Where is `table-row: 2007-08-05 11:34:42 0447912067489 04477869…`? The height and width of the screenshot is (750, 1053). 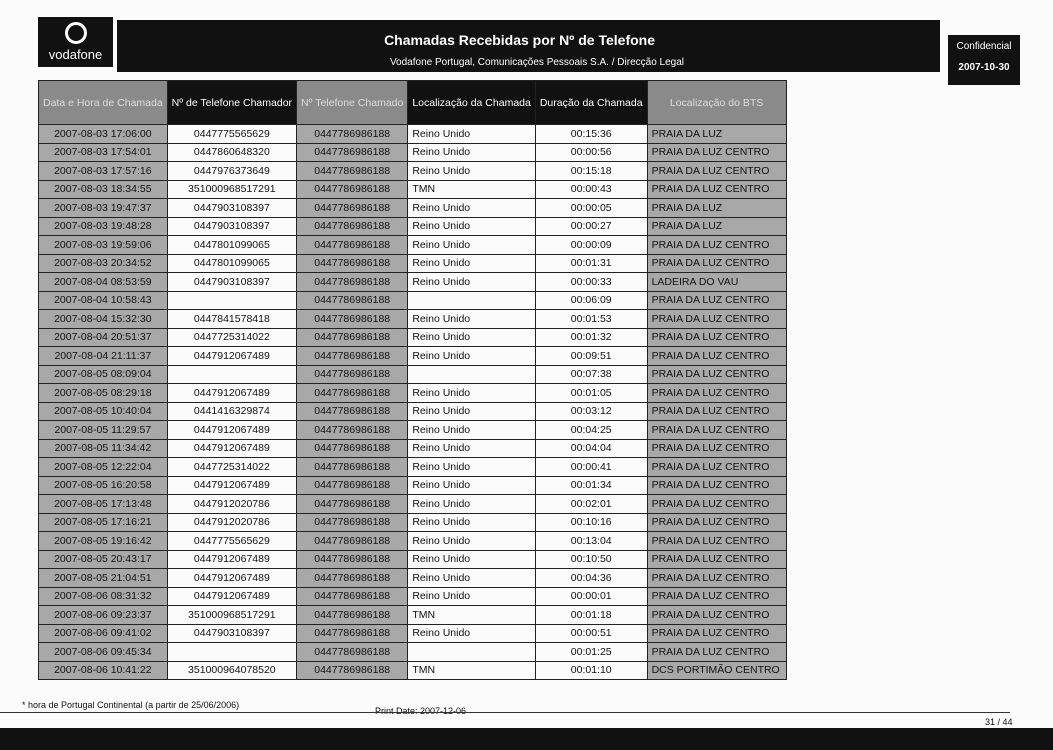
table-row: 2007-08-05 11:34:42 0447912067489 04477869… is located at coordinates (412, 448).